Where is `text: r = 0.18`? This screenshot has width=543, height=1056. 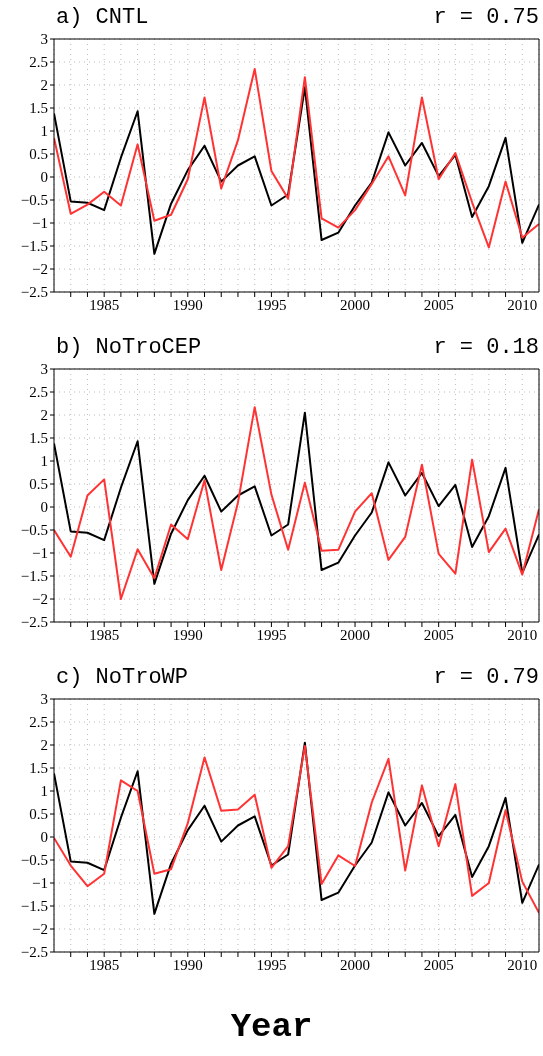
text: r = 0.18 is located at coordinates (486, 347).